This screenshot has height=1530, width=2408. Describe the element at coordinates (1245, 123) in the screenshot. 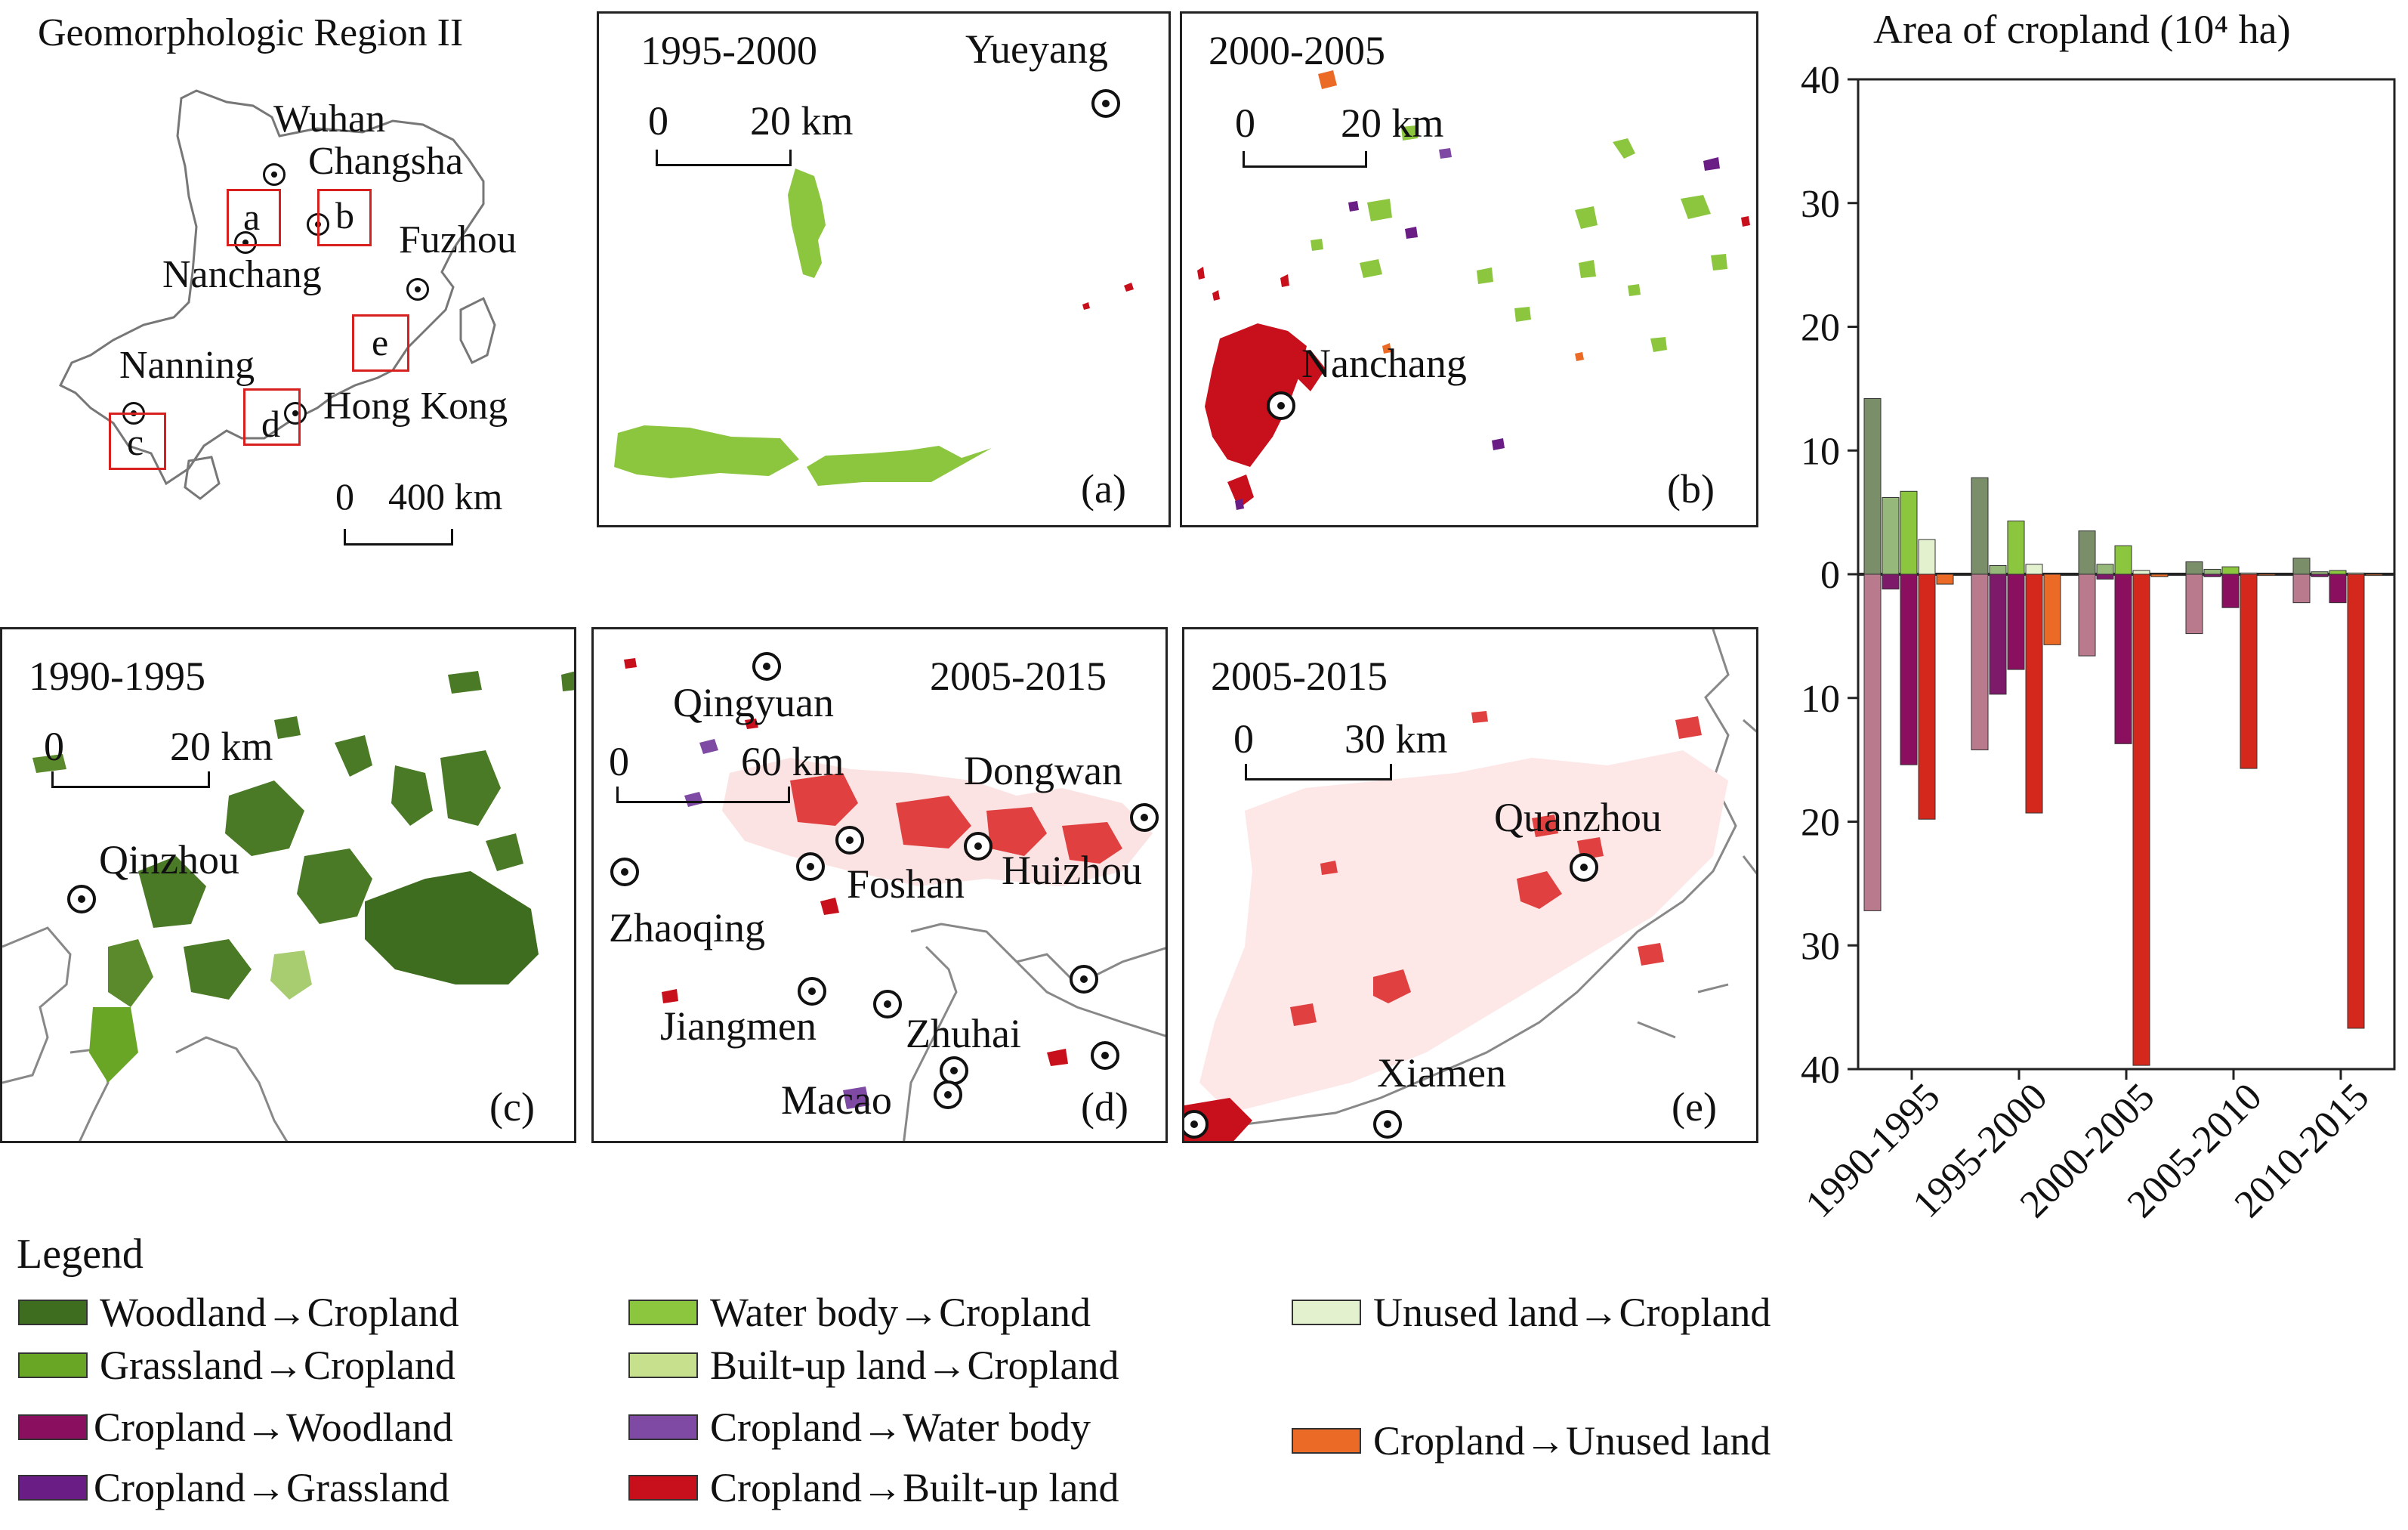

I see `panel-b-scale-zero: 0` at that location.